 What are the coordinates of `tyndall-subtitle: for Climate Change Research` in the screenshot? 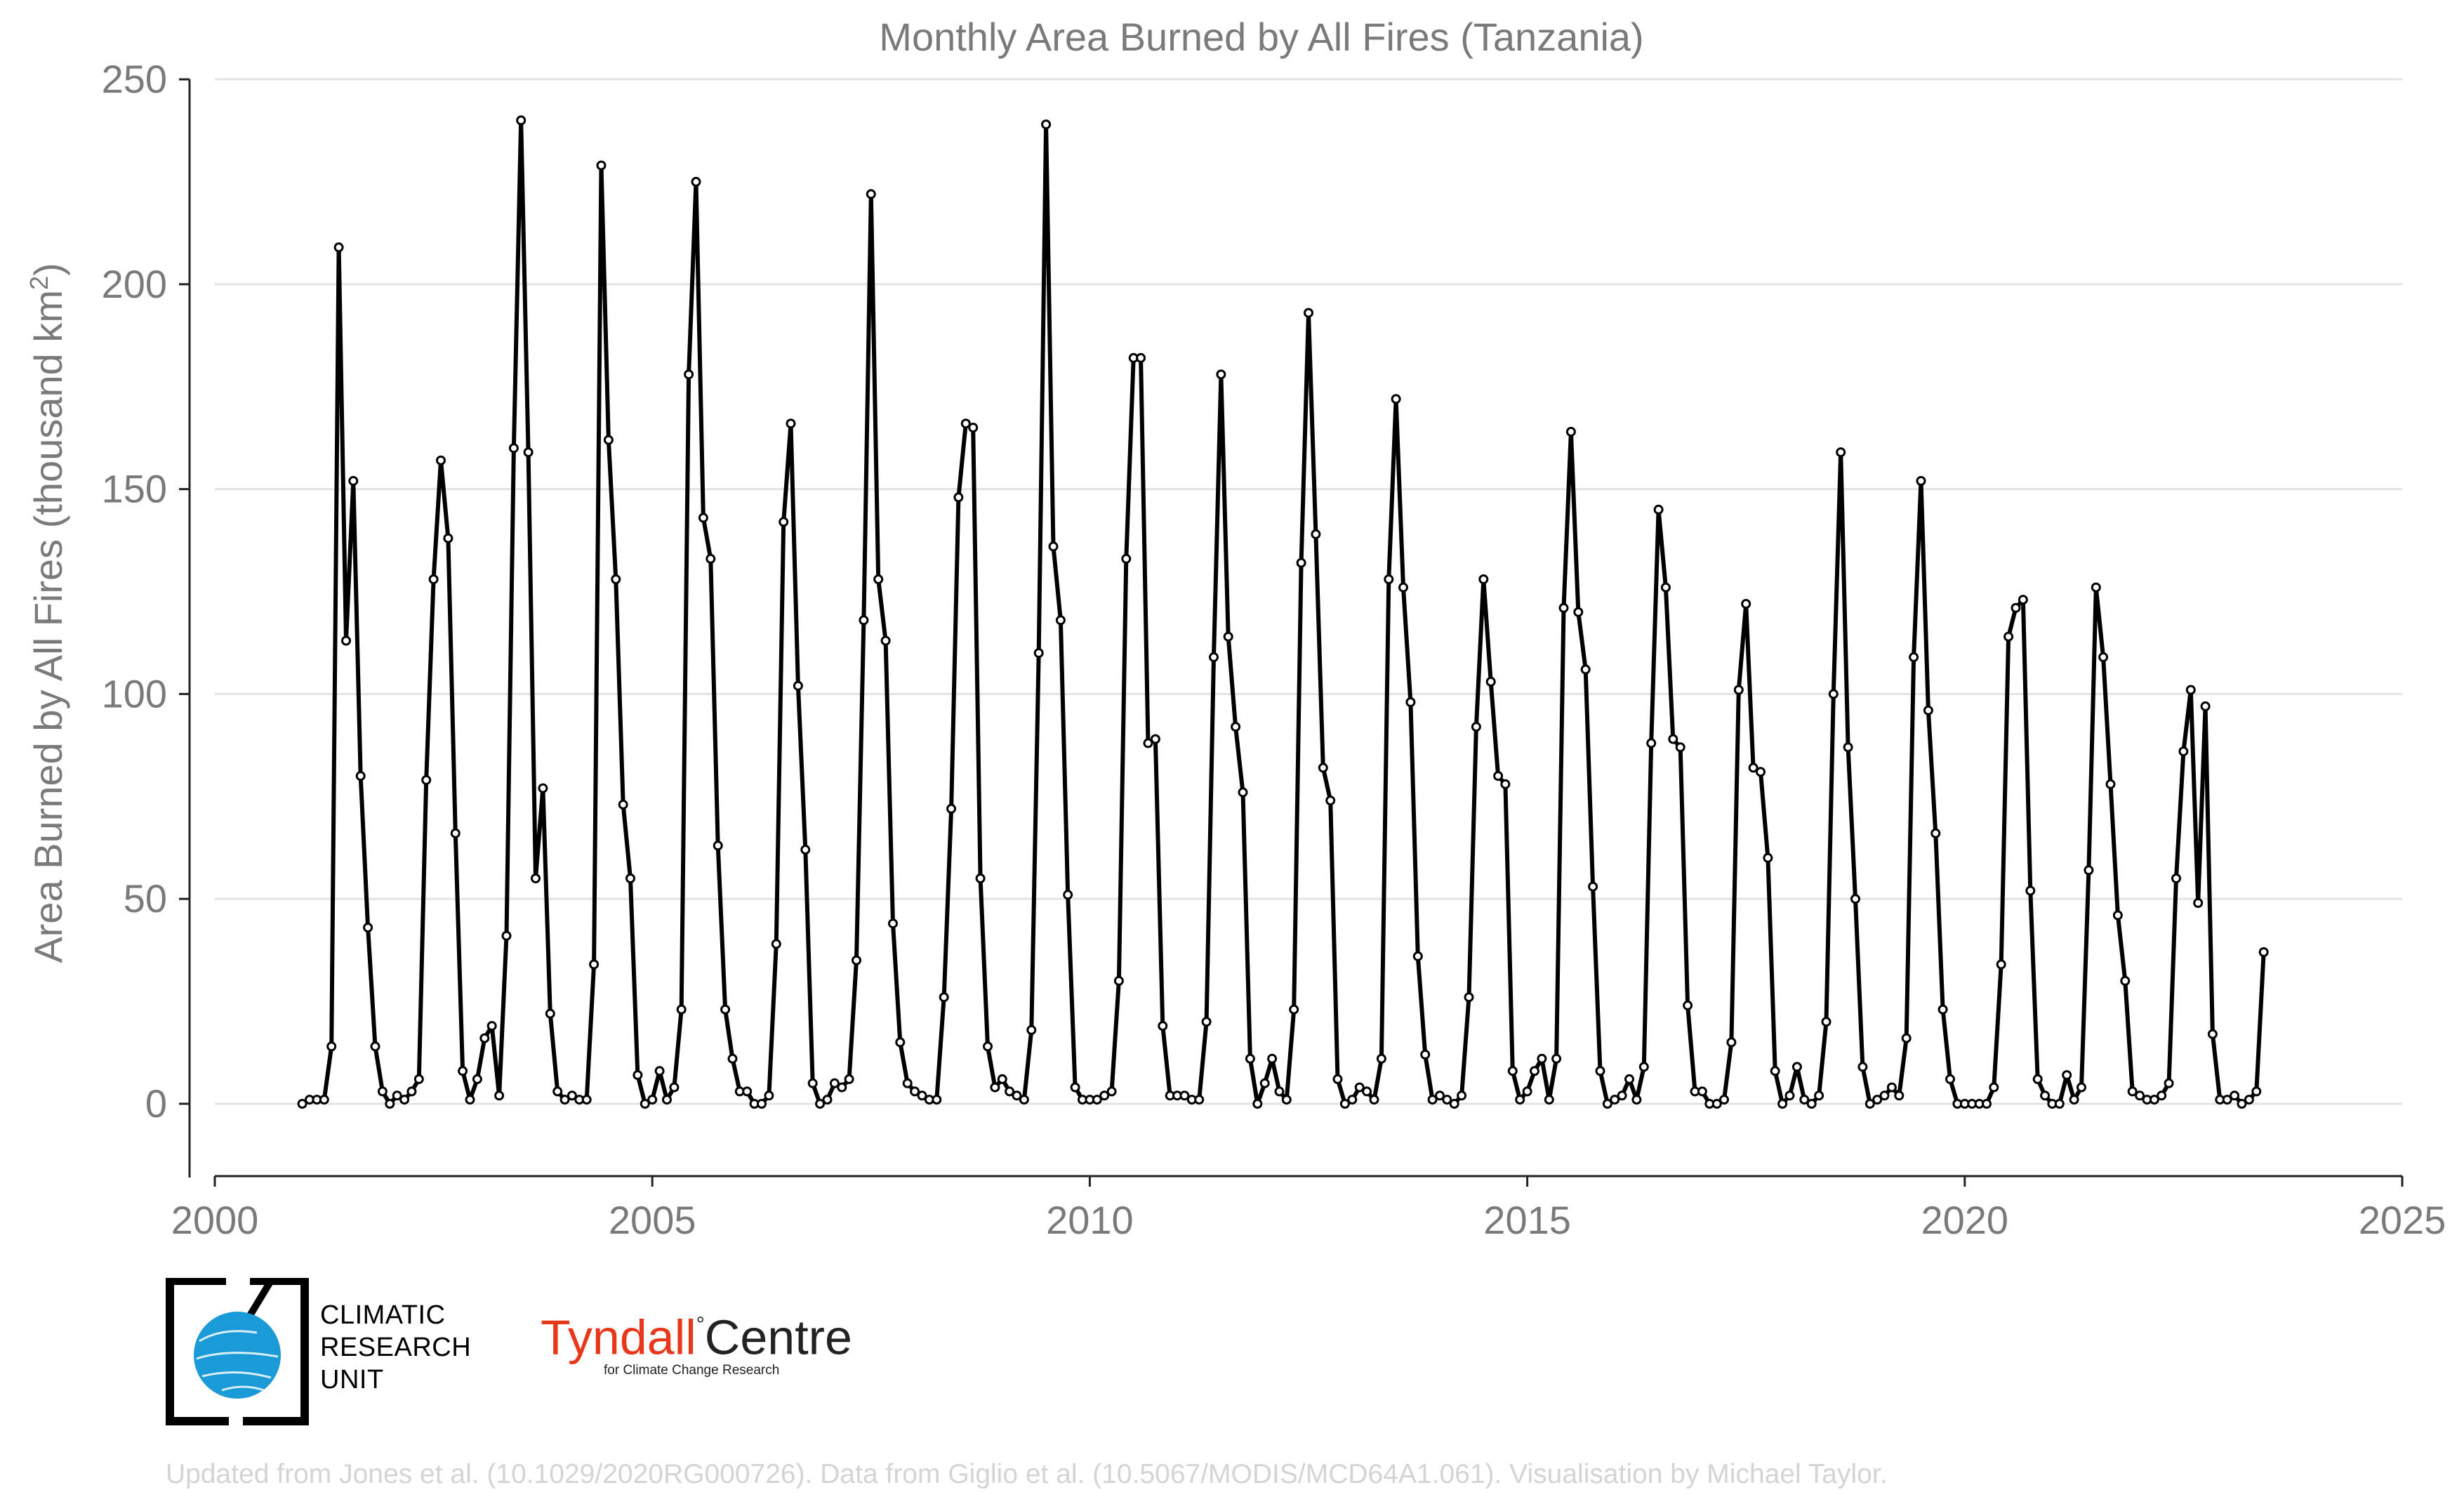 It's located at (692, 1370).